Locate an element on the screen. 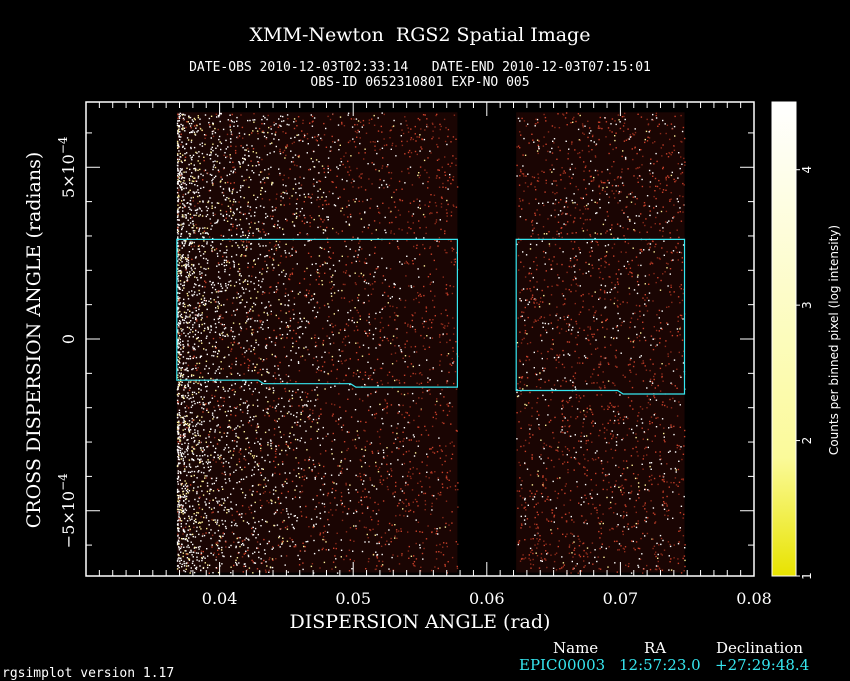  colorbar-tick-label: 3 is located at coordinates (807, 305).